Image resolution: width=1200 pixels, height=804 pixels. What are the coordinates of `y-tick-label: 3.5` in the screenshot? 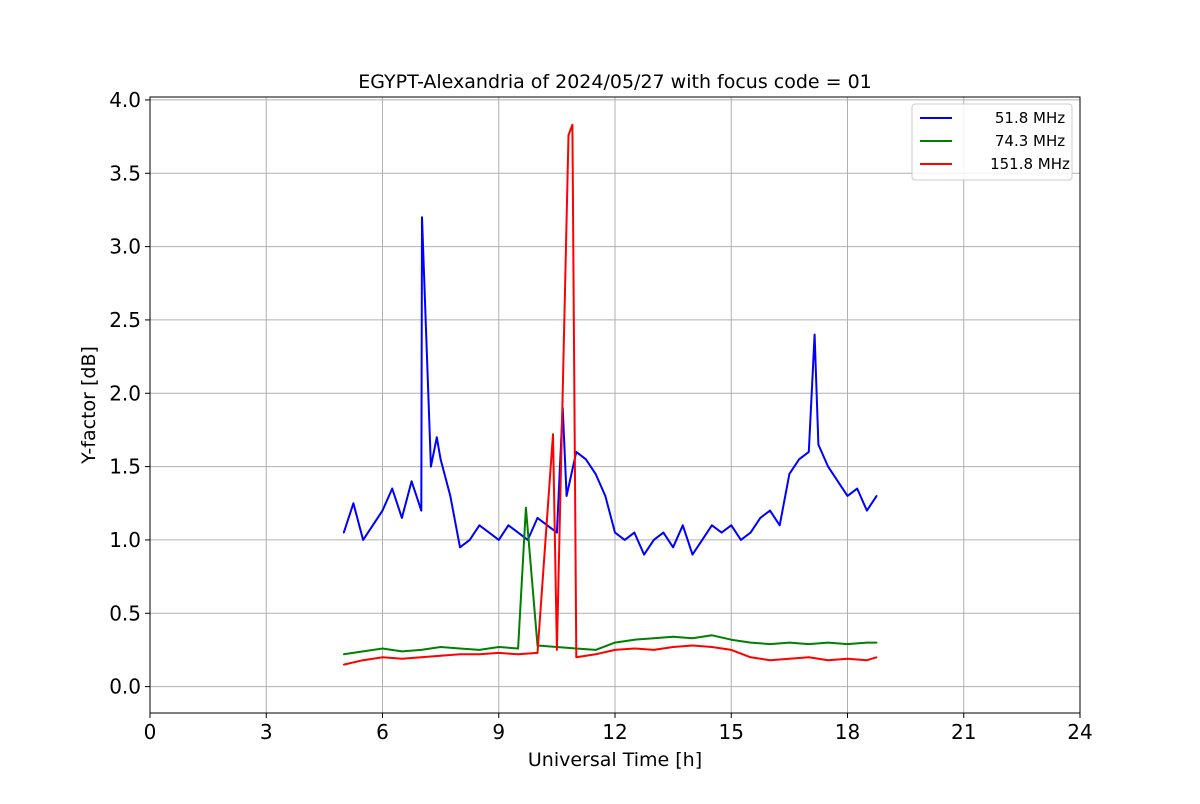 It's located at (125, 173).